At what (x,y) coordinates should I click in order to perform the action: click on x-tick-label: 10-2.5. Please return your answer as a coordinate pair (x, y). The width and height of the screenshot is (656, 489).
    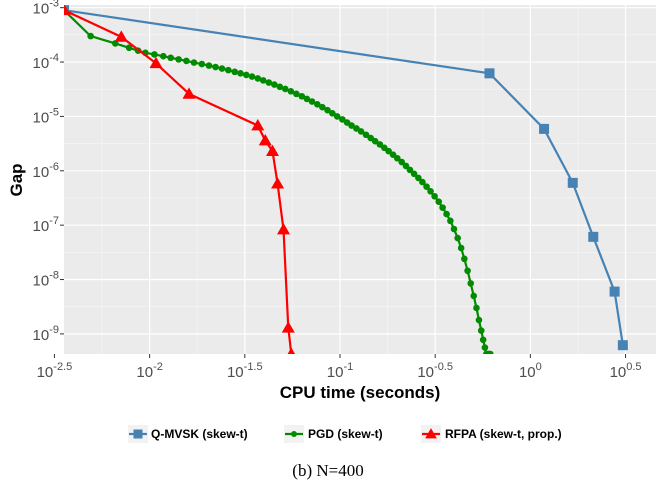
    Looking at the image, I should click on (55, 371).